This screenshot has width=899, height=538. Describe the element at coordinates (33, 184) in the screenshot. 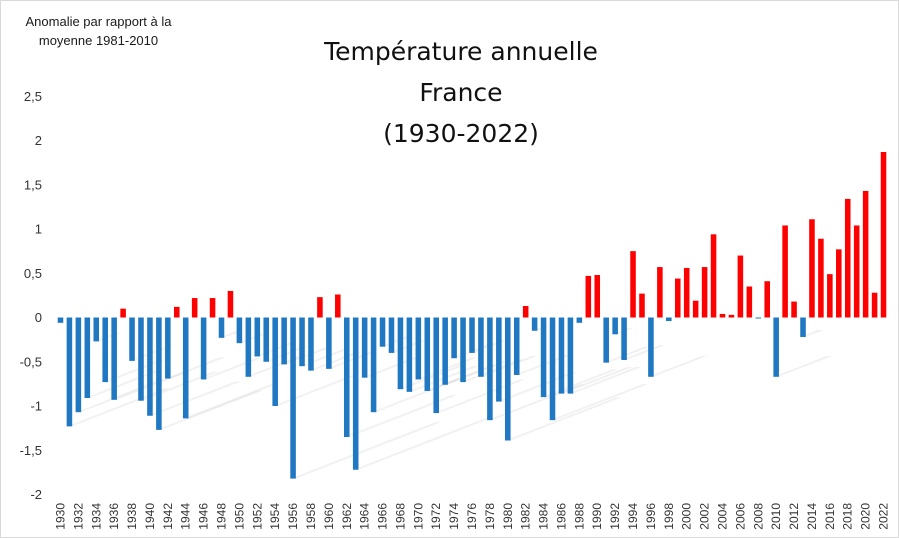

I see `y-tick-label: 1,5` at that location.